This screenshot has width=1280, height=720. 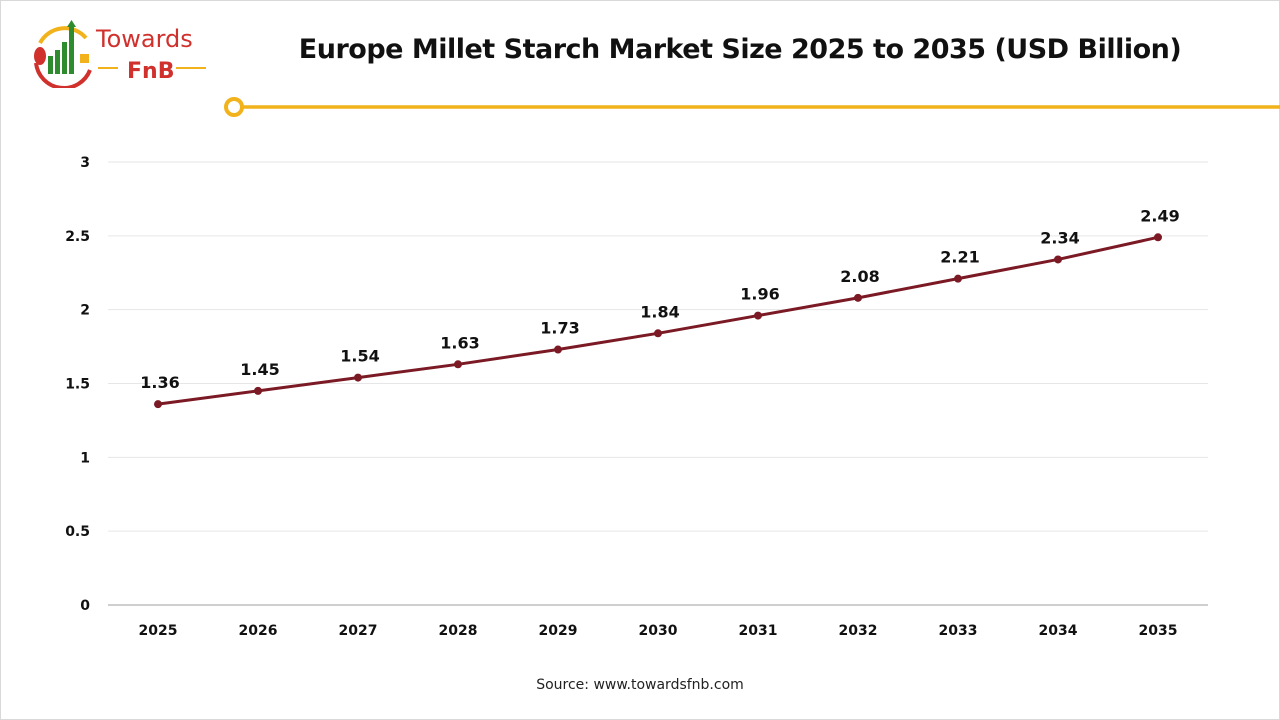 I want to click on x-tick-label: 2031, so click(x=758, y=631).